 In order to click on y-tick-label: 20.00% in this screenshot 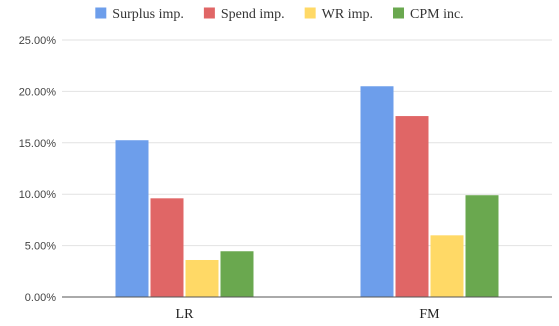, I will do `click(38, 92)`.